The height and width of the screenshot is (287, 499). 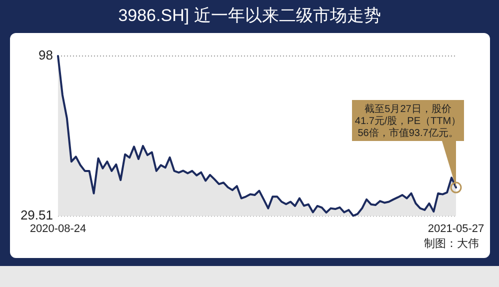 I want to click on annotation: 截至5月27日，股价41.7元/股，PE（TTM）56倍，市值93.7亿元。, so click(x=408, y=121).